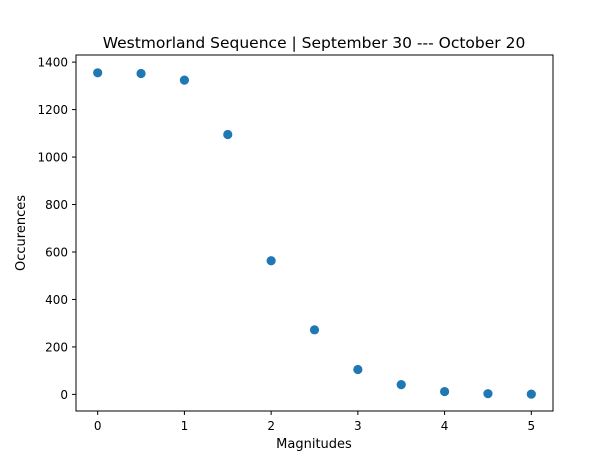 Image resolution: width=614 pixels, height=465 pixels. What do you see at coordinates (185, 426) in the screenshot?
I see `x-tick-label-1: 1` at bounding box center [185, 426].